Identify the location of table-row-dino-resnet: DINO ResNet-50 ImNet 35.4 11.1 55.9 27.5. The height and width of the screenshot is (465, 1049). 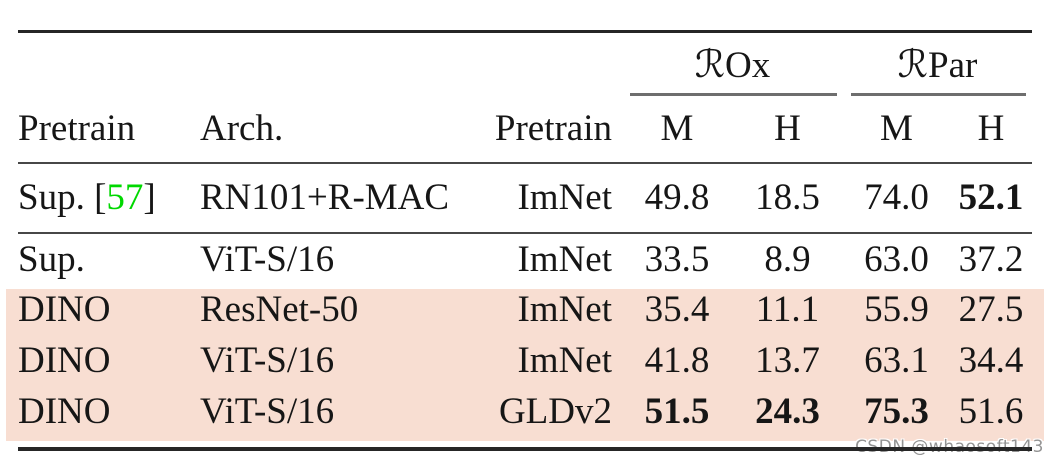
(525, 310).